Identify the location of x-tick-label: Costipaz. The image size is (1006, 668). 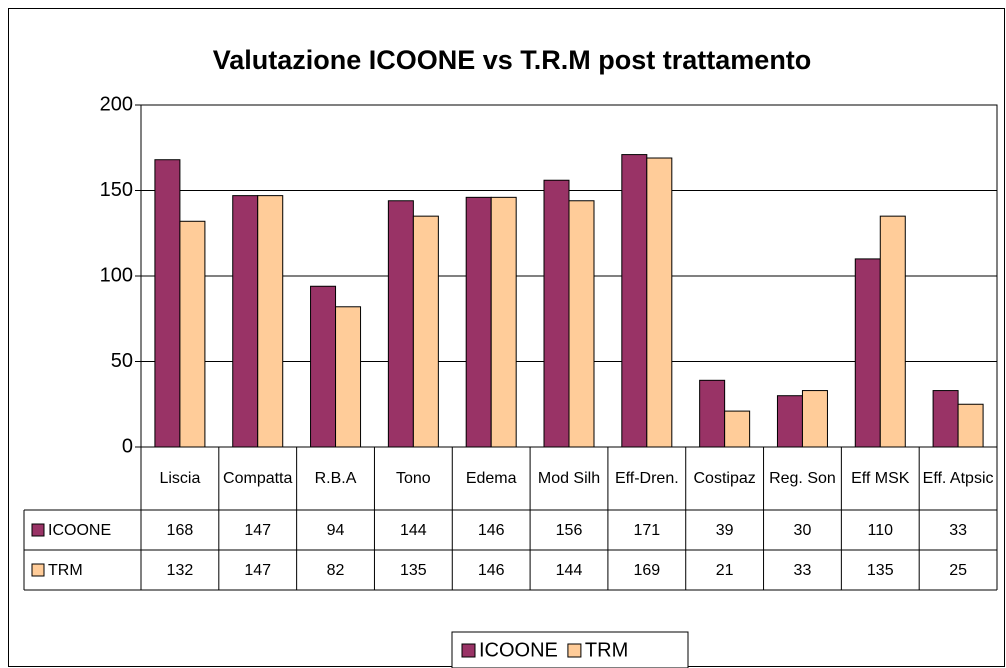
(724, 478).